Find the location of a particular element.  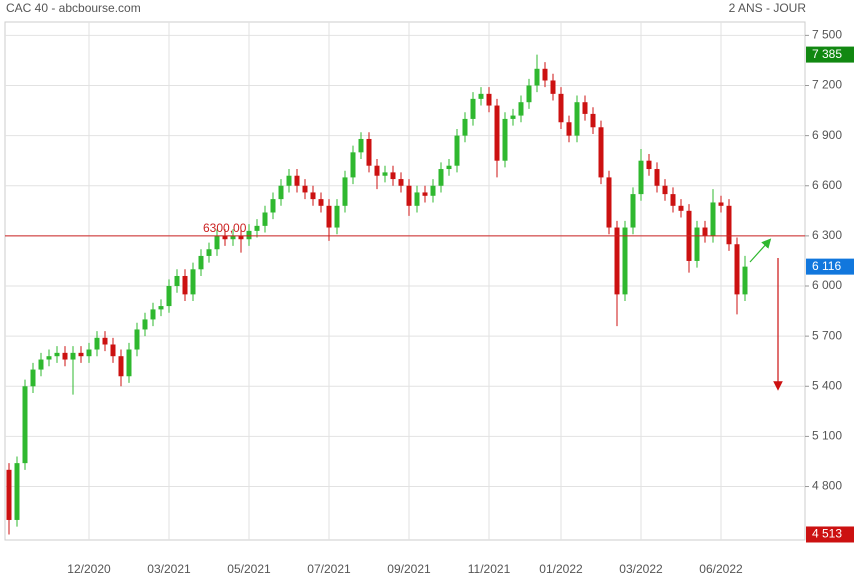

y-tick-label: 6 000 is located at coordinates (827, 285).